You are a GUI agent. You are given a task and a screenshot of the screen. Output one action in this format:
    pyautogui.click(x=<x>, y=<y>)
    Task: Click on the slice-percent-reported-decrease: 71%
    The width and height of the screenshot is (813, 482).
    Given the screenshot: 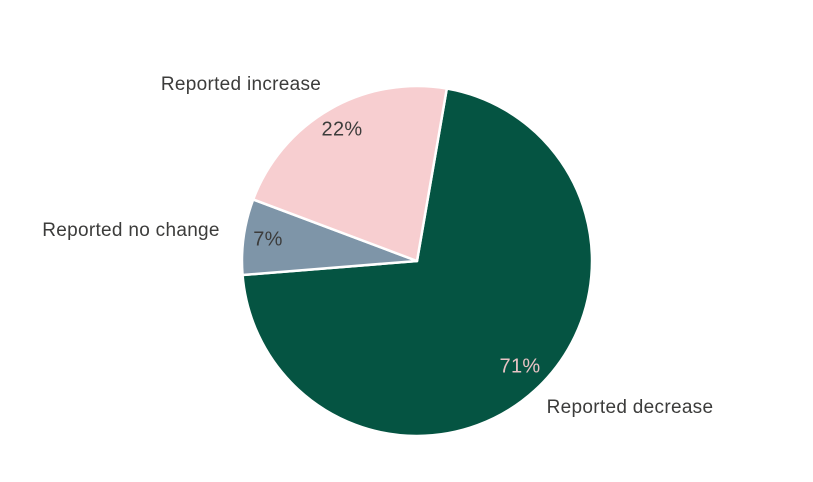 What is the action you would take?
    pyautogui.click(x=520, y=366)
    